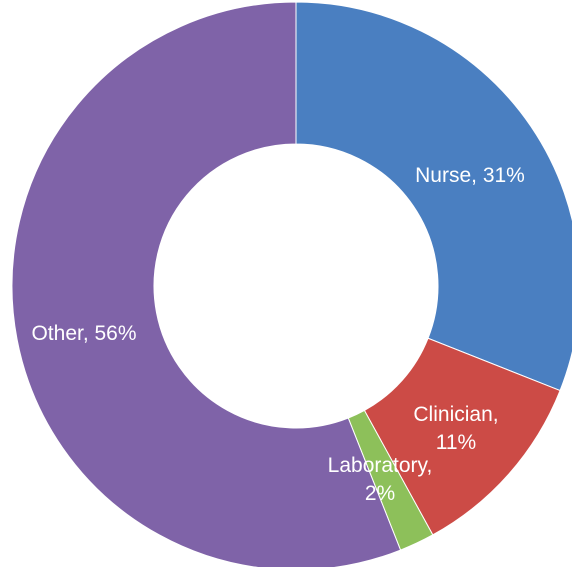  Describe the element at coordinates (83, 333) in the screenshot. I see `slice-label-other: Other, 56%` at that location.